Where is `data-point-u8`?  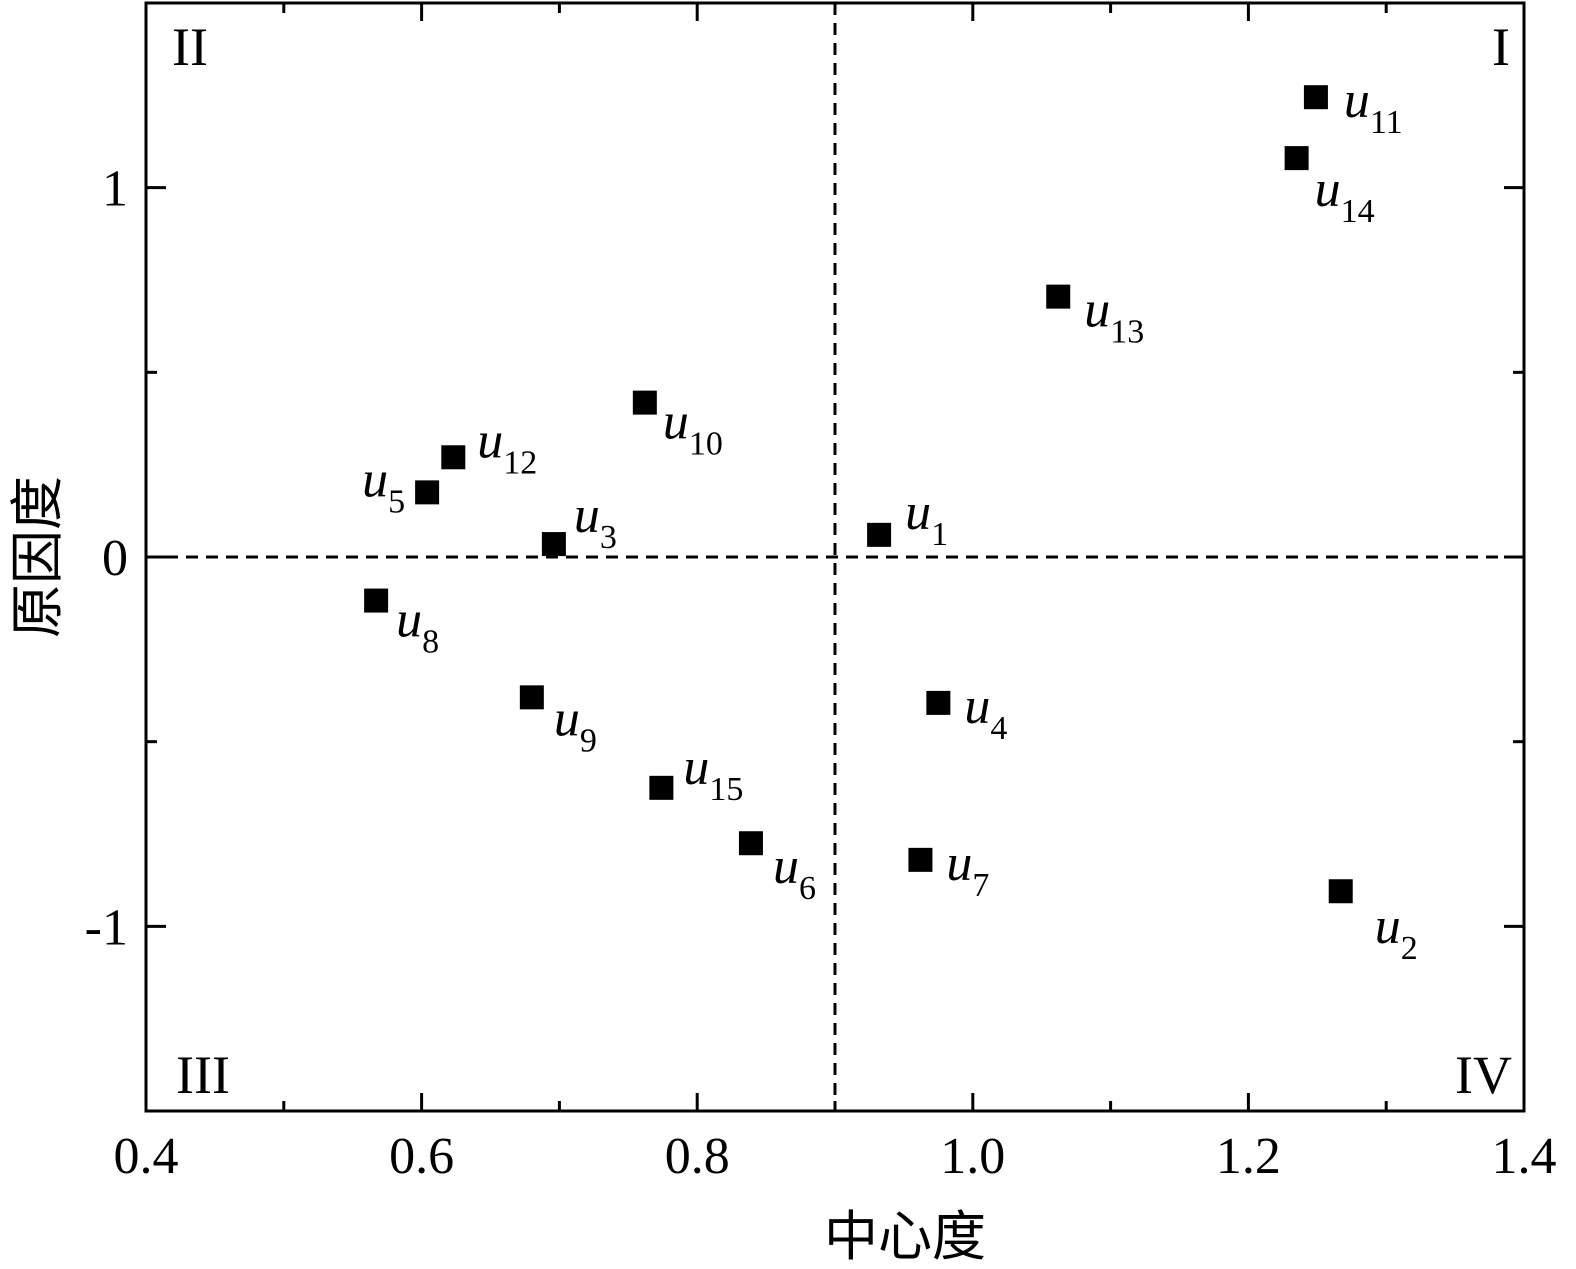
data-point-u8 is located at coordinates (376, 600).